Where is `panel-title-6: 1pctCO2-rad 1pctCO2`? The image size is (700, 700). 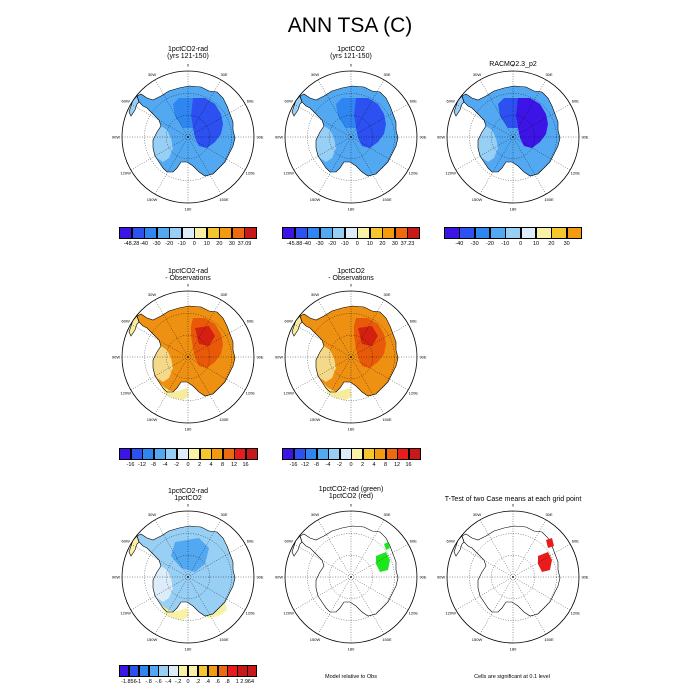 panel-title-6: 1pctCO2-rad 1pctCO2 is located at coordinates (188, 495).